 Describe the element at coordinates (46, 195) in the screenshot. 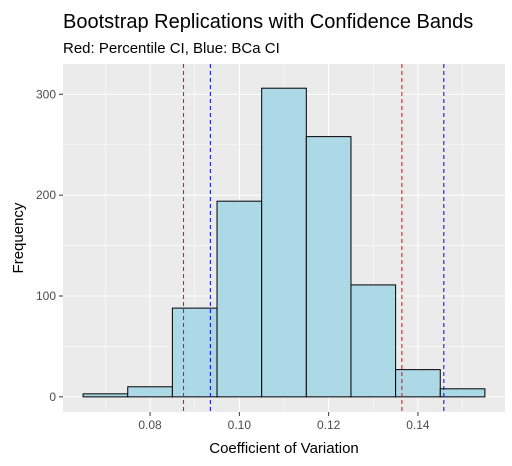

I see `y-tick-label: 200` at that location.